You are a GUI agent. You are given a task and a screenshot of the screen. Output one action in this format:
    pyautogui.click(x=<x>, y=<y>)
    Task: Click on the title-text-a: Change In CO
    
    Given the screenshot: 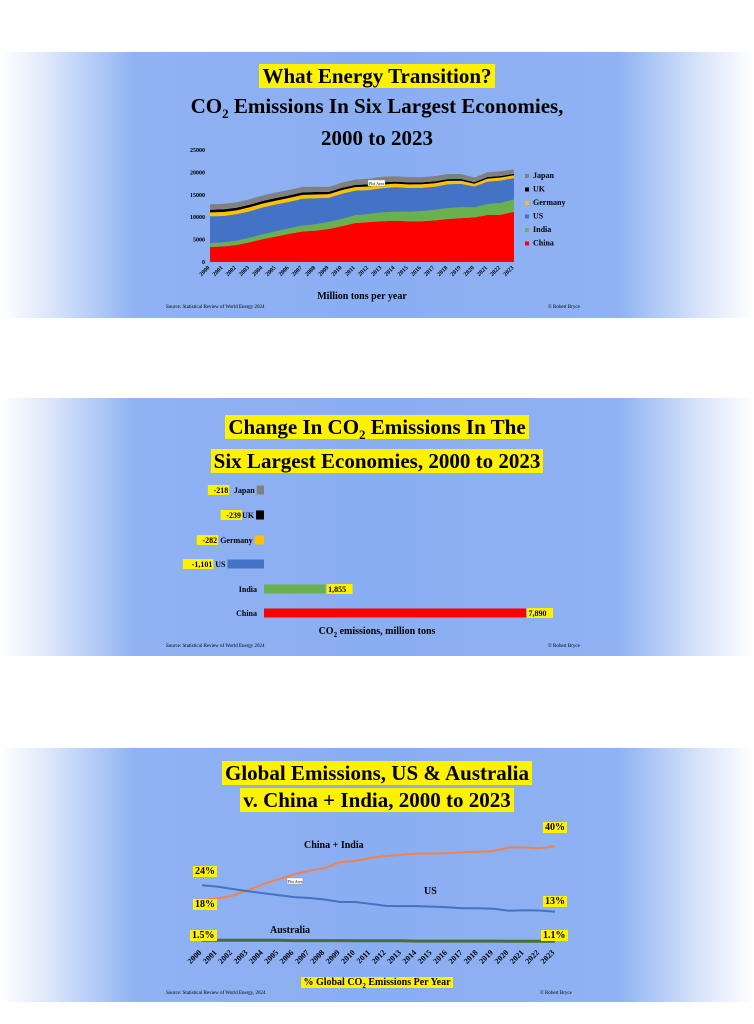 What is the action you would take?
    pyautogui.click(x=294, y=427)
    